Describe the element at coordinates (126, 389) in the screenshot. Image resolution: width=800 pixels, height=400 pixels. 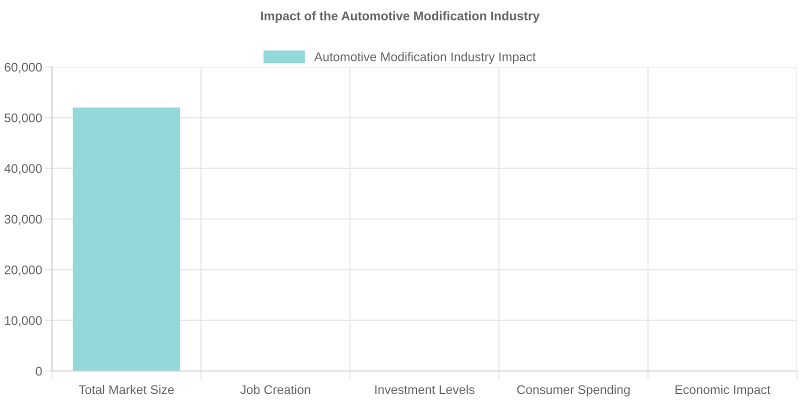
I see `x-tick-label: Total Market Size` at that location.